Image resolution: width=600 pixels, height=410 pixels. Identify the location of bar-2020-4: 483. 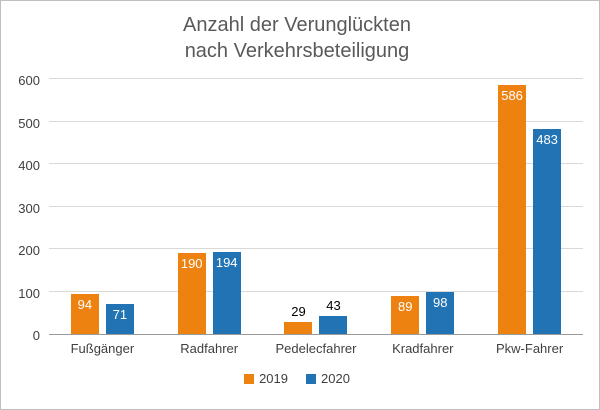
(547, 232).